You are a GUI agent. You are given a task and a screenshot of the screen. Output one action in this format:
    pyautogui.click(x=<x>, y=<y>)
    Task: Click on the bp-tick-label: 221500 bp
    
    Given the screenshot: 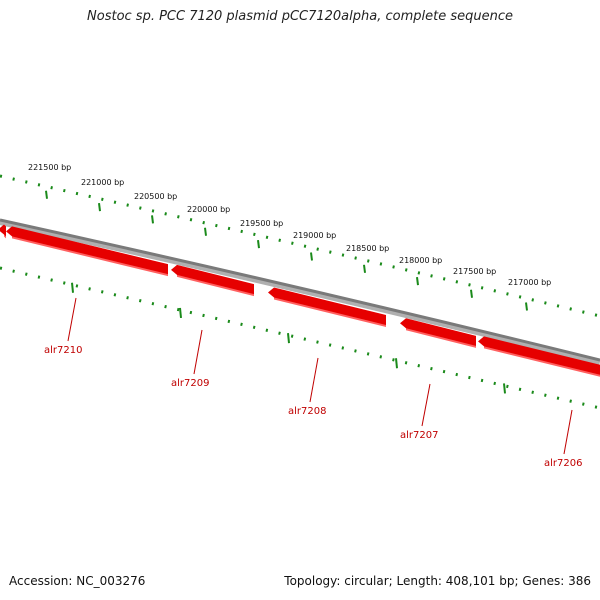 What is the action you would take?
    pyautogui.click(x=49, y=167)
    